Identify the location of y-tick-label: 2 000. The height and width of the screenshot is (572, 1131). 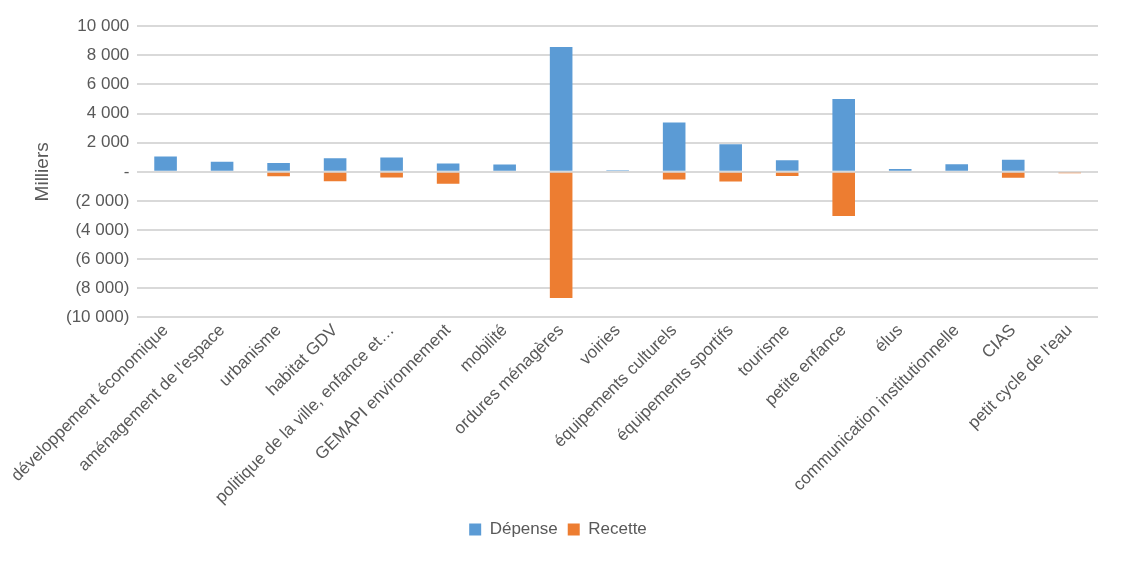
(108, 142).